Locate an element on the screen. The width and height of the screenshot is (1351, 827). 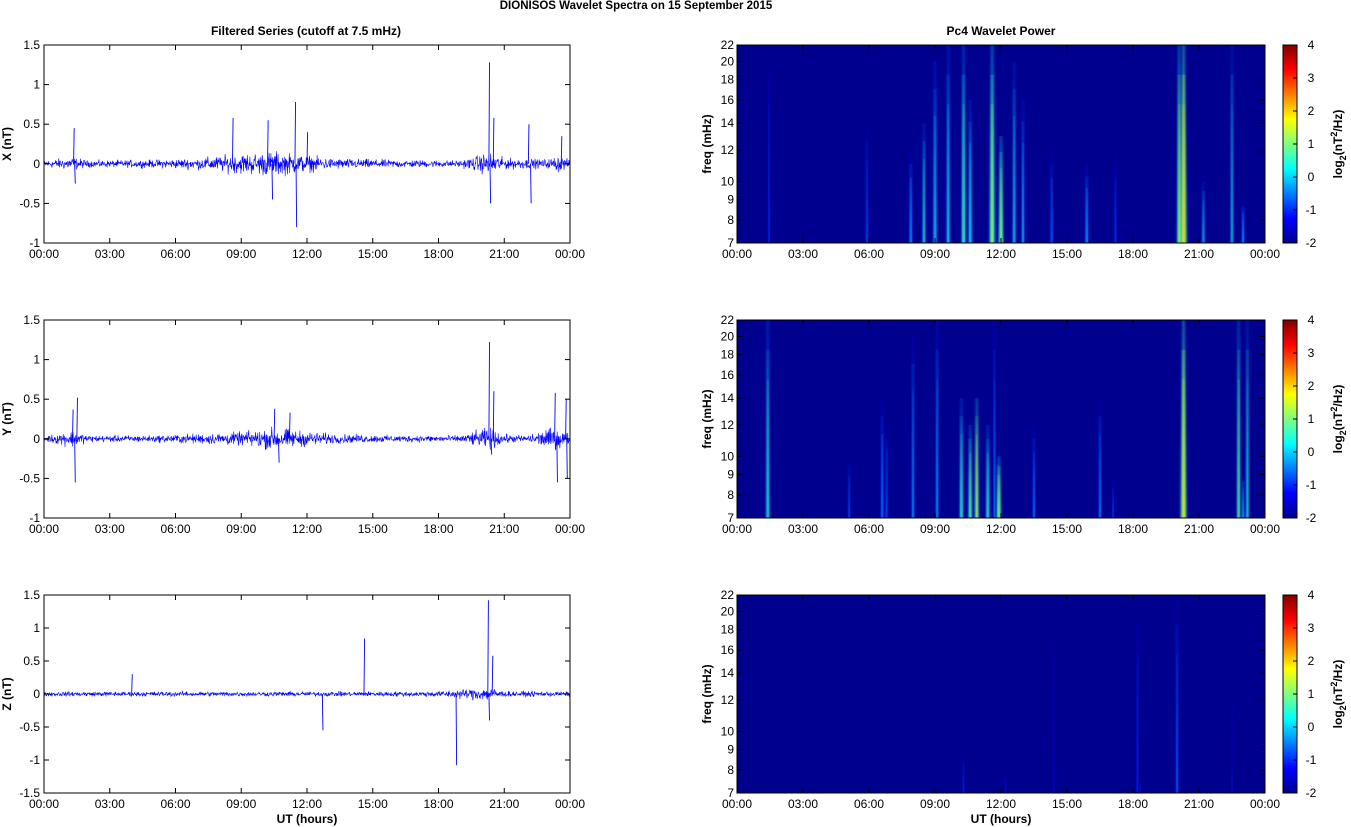
series-1-xtick-label: 09:00 is located at coordinates (241, 254).